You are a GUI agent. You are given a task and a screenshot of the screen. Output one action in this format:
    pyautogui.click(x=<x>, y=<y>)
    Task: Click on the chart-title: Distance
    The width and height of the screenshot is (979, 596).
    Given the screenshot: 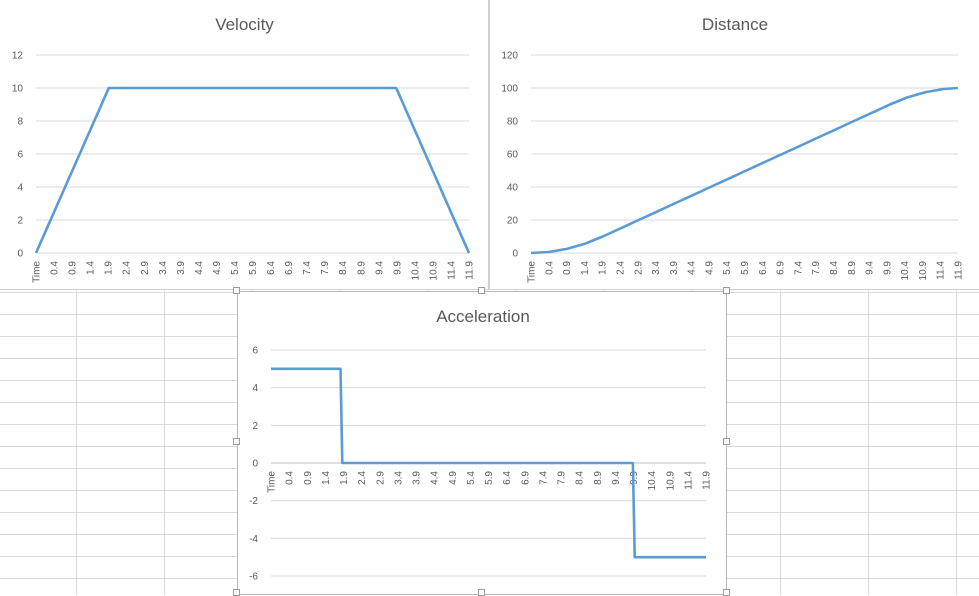 What is the action you would take?
    pyautogui.click(x=735, y=24)
    